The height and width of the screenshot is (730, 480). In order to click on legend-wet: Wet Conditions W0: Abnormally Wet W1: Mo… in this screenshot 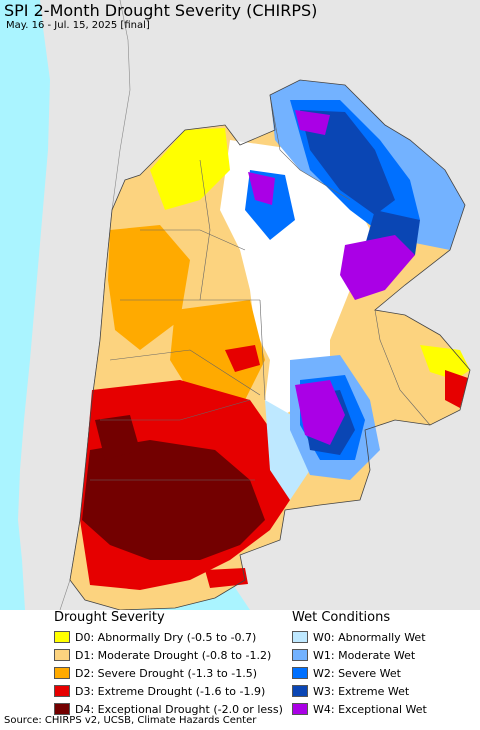, I will do `click(359, 664)`.